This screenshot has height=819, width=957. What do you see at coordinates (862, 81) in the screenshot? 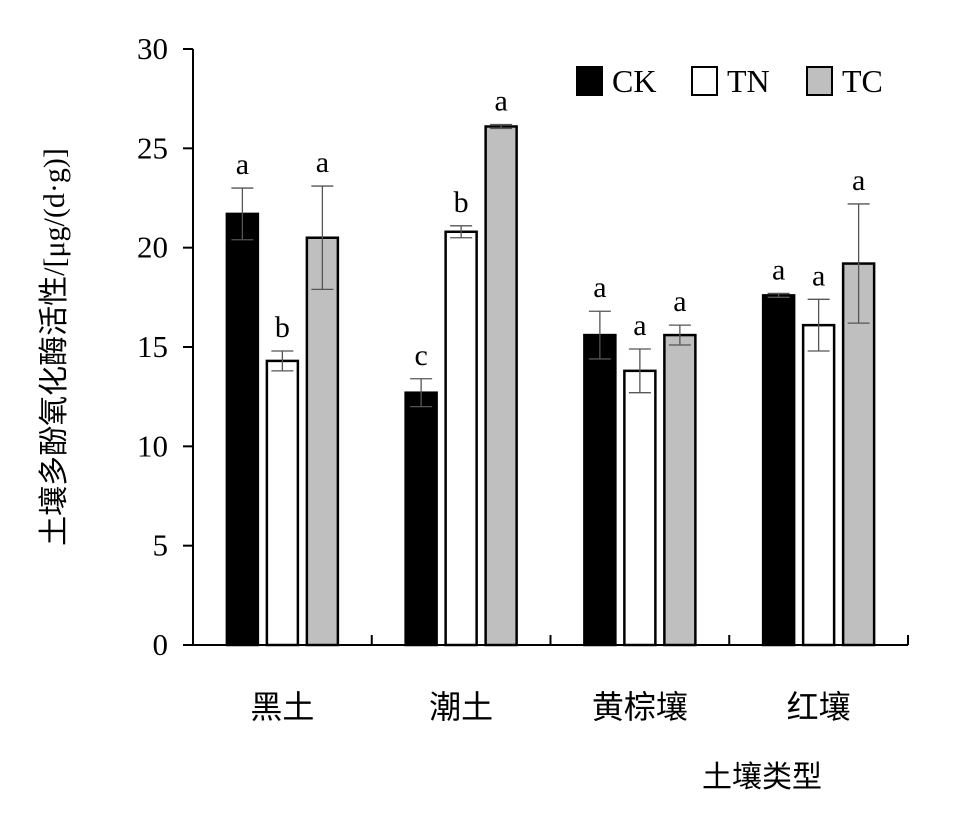
I see `legend-label: TC` at bounding box center [862, 81].